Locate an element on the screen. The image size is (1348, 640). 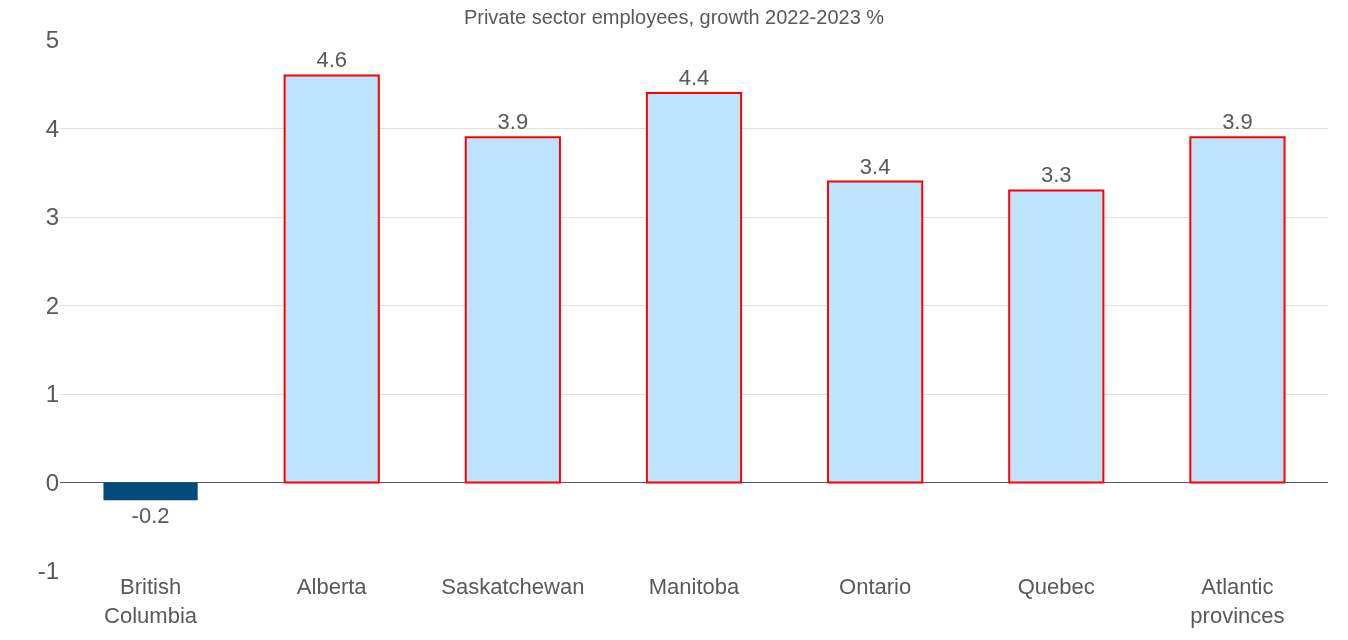
data-label: 4.4 is located at coordinates (694, 78).